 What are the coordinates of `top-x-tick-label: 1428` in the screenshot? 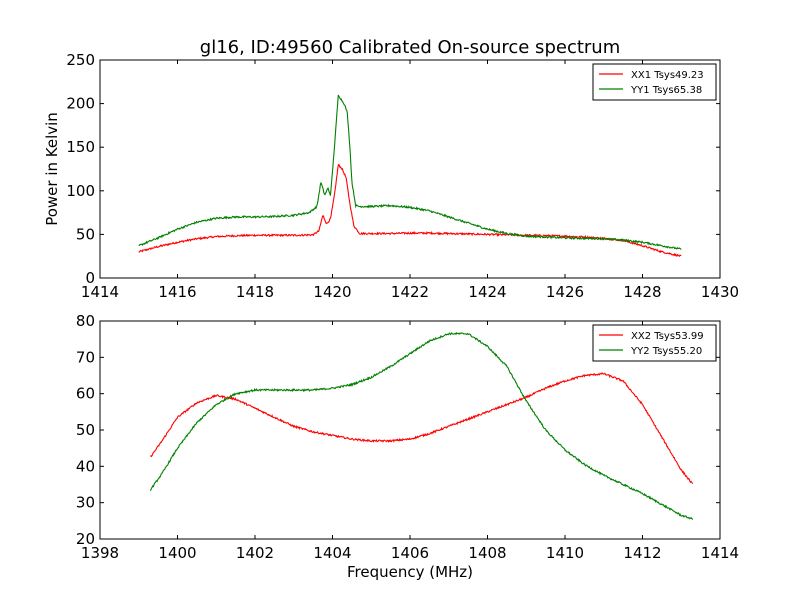 It's located at (642, 292).